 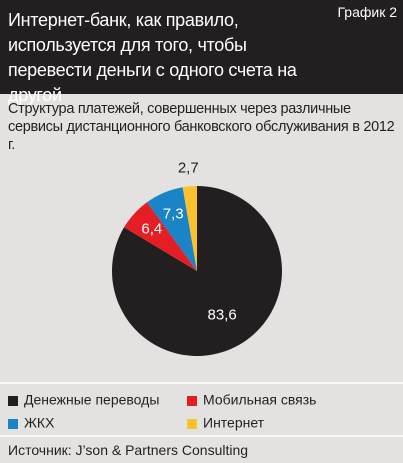 I want to click on legend-label: Интернет, so click(x=234, y=423).